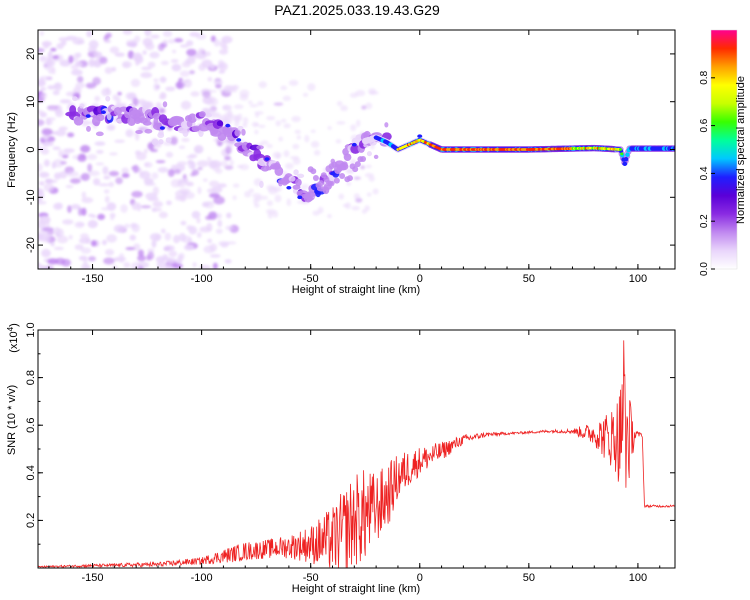 The image size is (750, 600). Describe the element at coordinates (356, 290) in the screenshot. I see `spectrogram-x-label: Height of straight line (km)` at that location.